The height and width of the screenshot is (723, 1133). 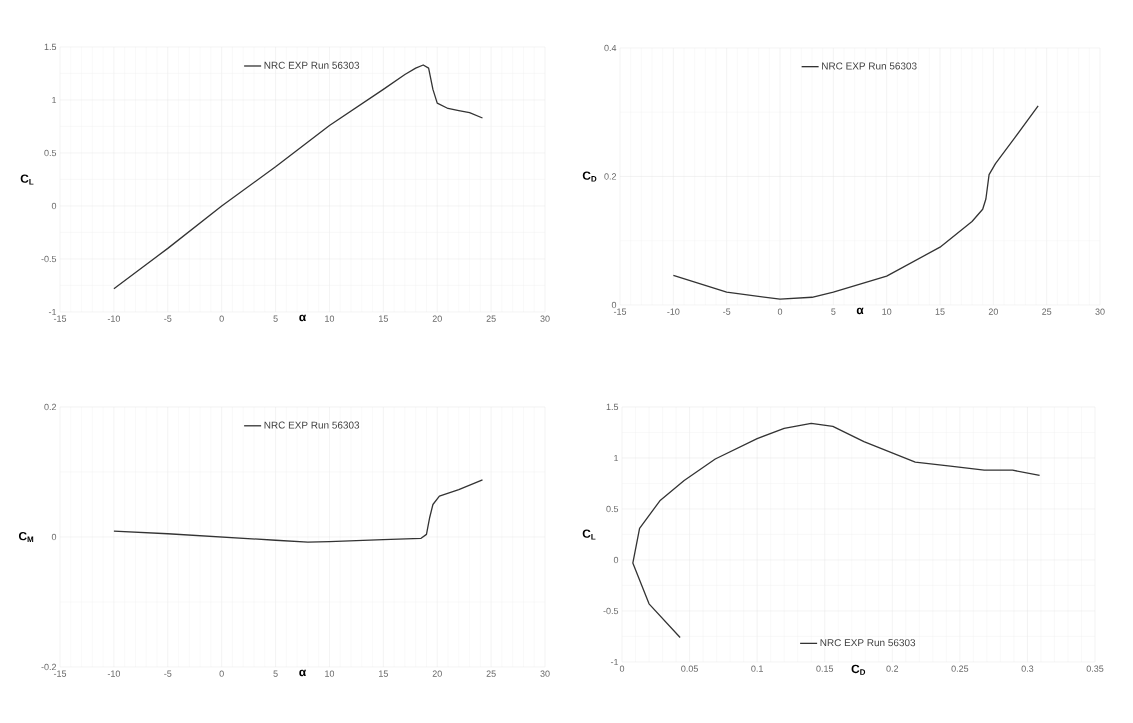 What do you see at coordinates (892, 668) in the screenshot?
I see `x-tick-label: 0.2` at bounding box center [892, 668].